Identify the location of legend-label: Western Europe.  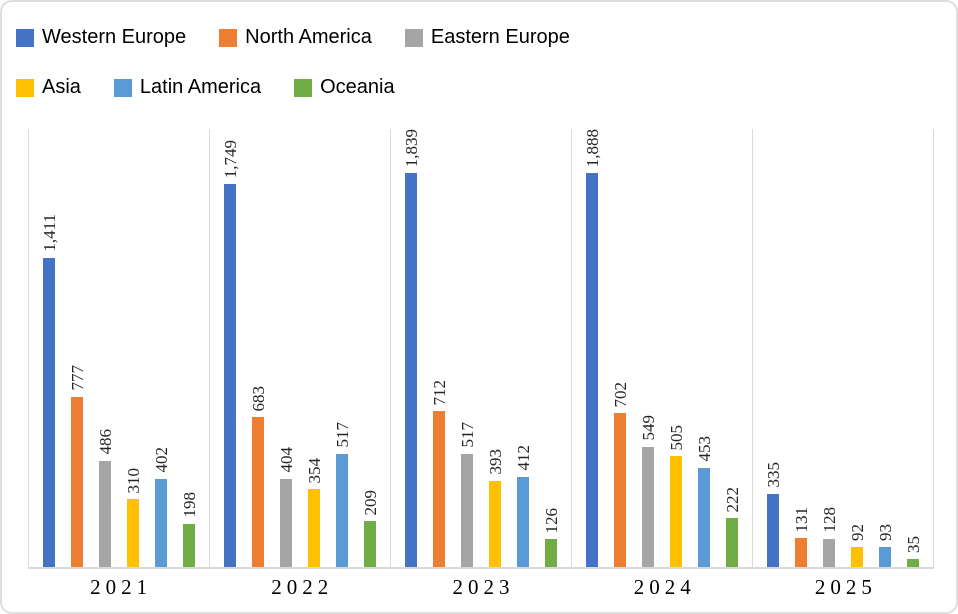
(114, 37).